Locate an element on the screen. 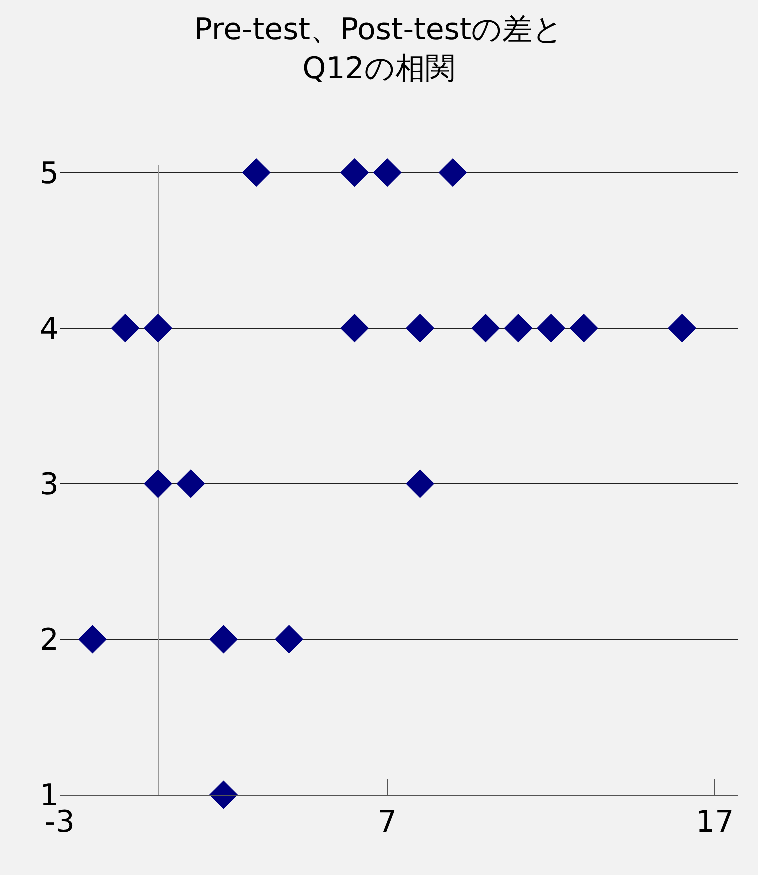 The width and height of the screenshot is (758, 875). y-tick-label: 3 is located at coordinates (49, 484).